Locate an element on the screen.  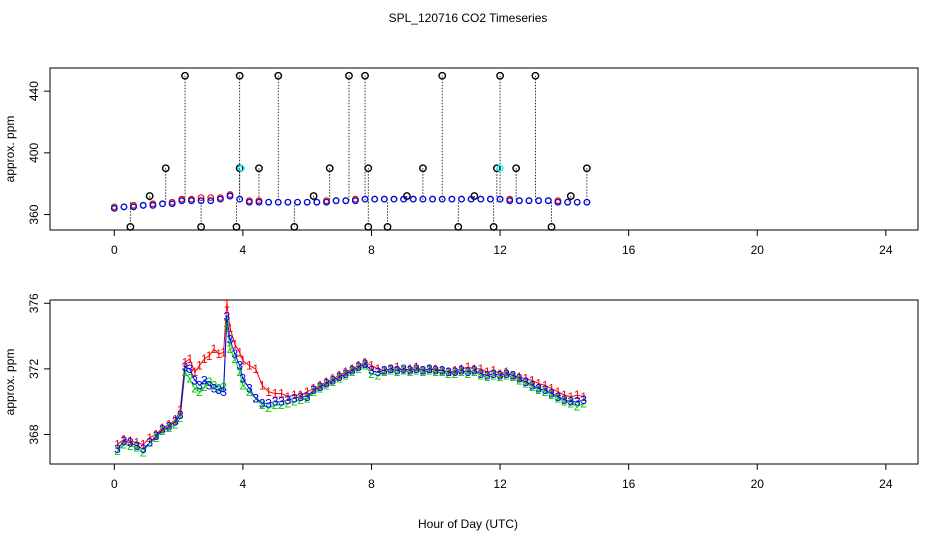
x-tick-label: 20 is located at coordinates (758, 484).